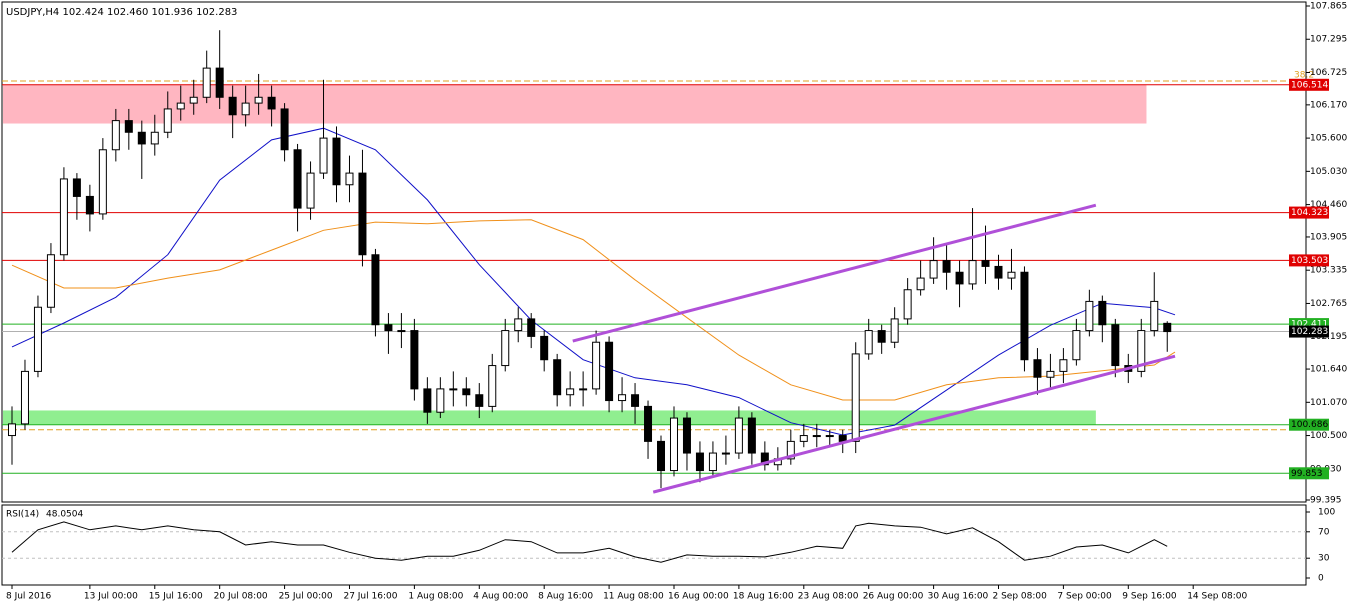 This screenshot has width=1358, height=606. Describe the element at coordinates (1328, 237) in the screenshot. I see `y-tick-label: 103.905` at that location.